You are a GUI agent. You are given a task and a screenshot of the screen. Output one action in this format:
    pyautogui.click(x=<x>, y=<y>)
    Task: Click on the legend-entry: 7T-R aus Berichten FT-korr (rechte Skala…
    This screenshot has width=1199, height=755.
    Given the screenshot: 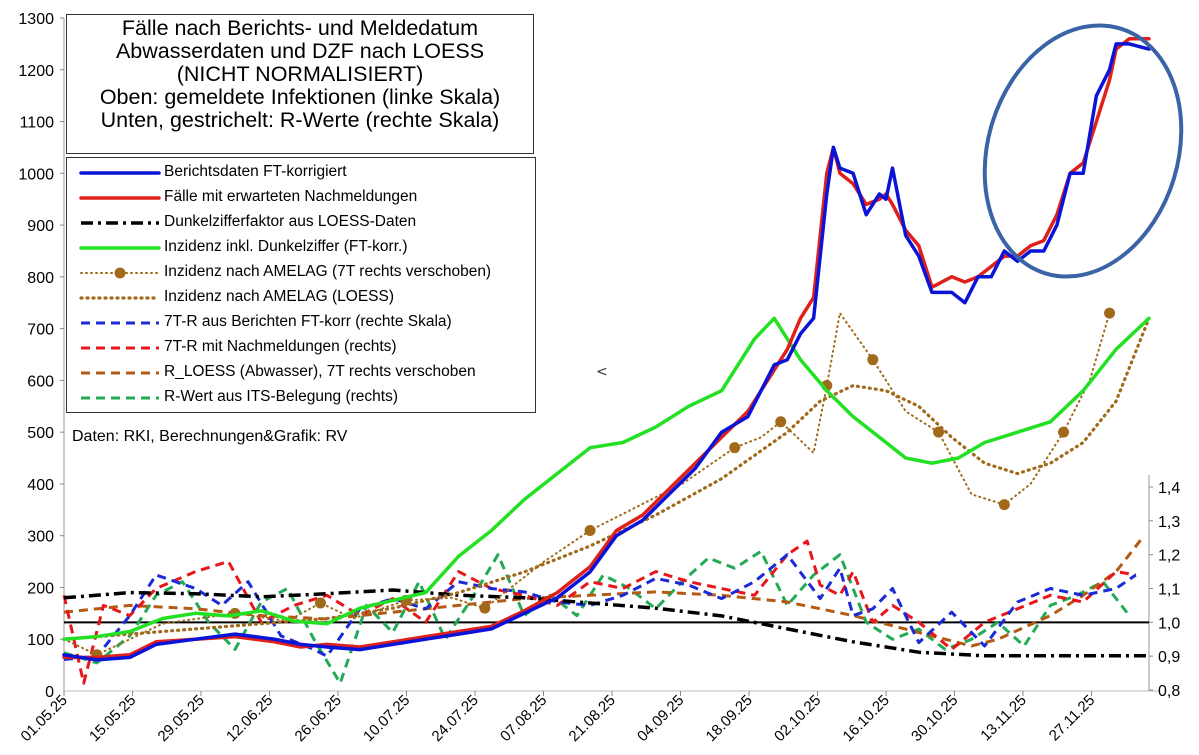 What is the action you would take?
    pyautogui.click(x=301, y=323)
    